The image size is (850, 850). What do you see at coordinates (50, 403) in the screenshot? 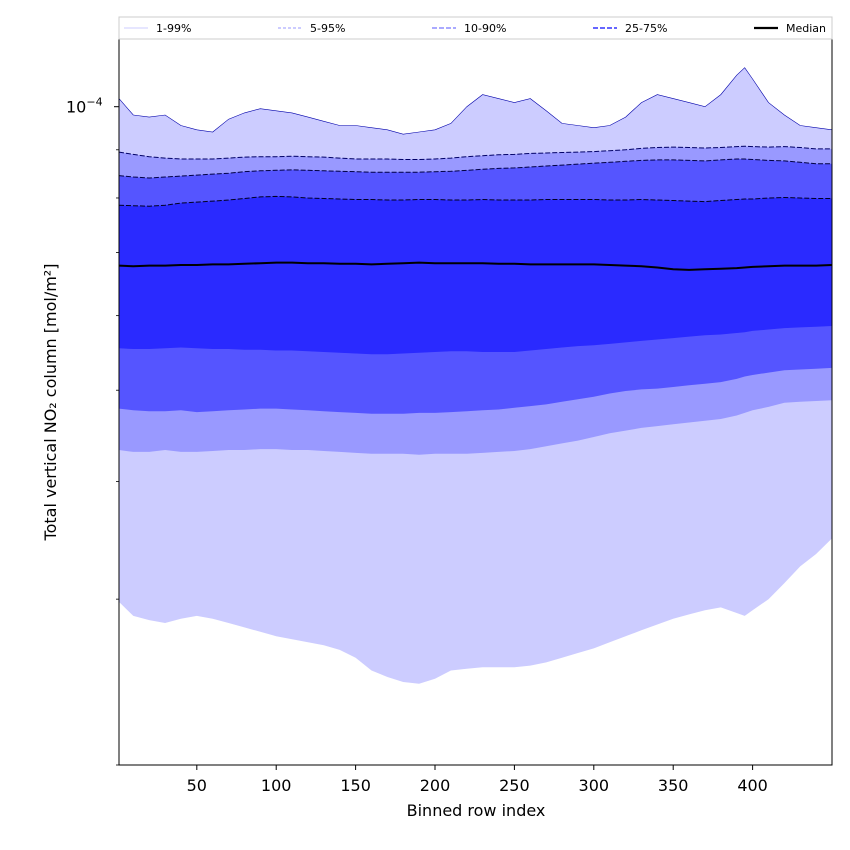
I see `y-axis-label: Total vertical NO₂ column [mol/m²]` at bounding box center [50, 403].